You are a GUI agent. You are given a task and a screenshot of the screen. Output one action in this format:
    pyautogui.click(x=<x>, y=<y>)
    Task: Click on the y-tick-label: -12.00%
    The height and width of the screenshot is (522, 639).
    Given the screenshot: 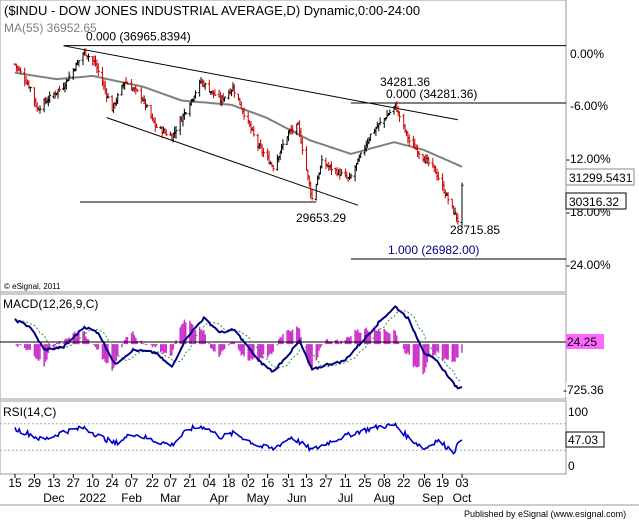 What is the action you would take?
    pyautogui.click(x=588, y=159)
    